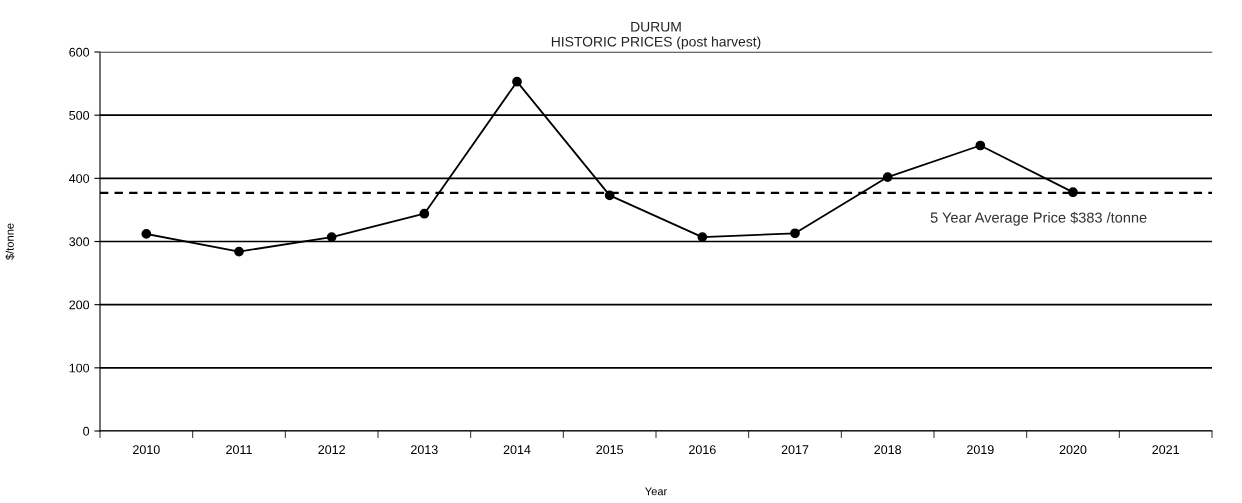 Image resolution: width=1242 pixels, height=503 pixels. Describe the element at coordinates (656, 26) in the screenshot. I see `chart-title: DURUM` at that location.